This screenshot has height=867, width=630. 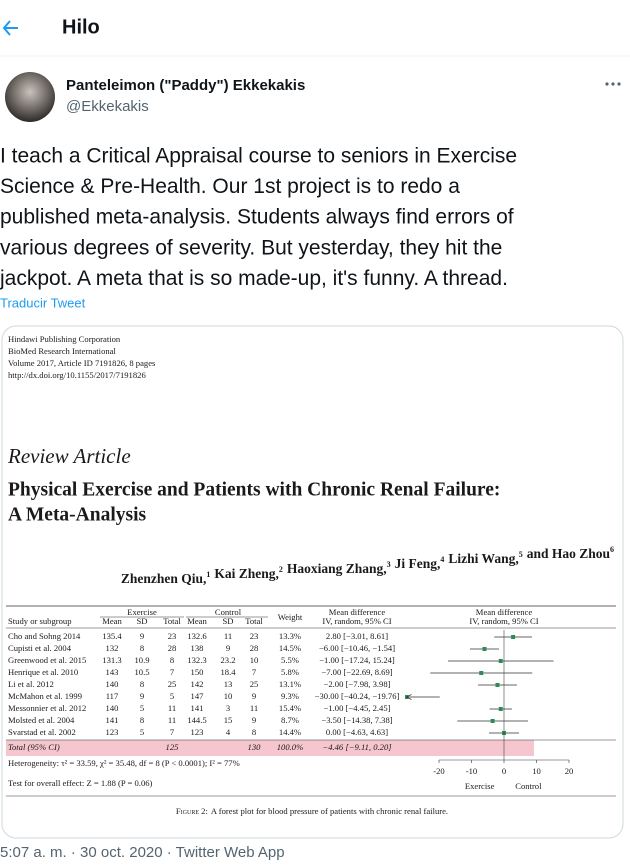 What do you see at coordinates (44, 636) in the screenshot?
I see `table-cell: Cho and Sohng 2014` at bounding box center [44, 636].